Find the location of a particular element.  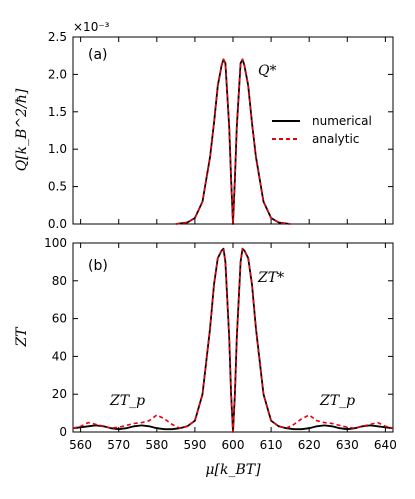

panel-b-ytick-label: 20 is located at coordinates (59, 394).